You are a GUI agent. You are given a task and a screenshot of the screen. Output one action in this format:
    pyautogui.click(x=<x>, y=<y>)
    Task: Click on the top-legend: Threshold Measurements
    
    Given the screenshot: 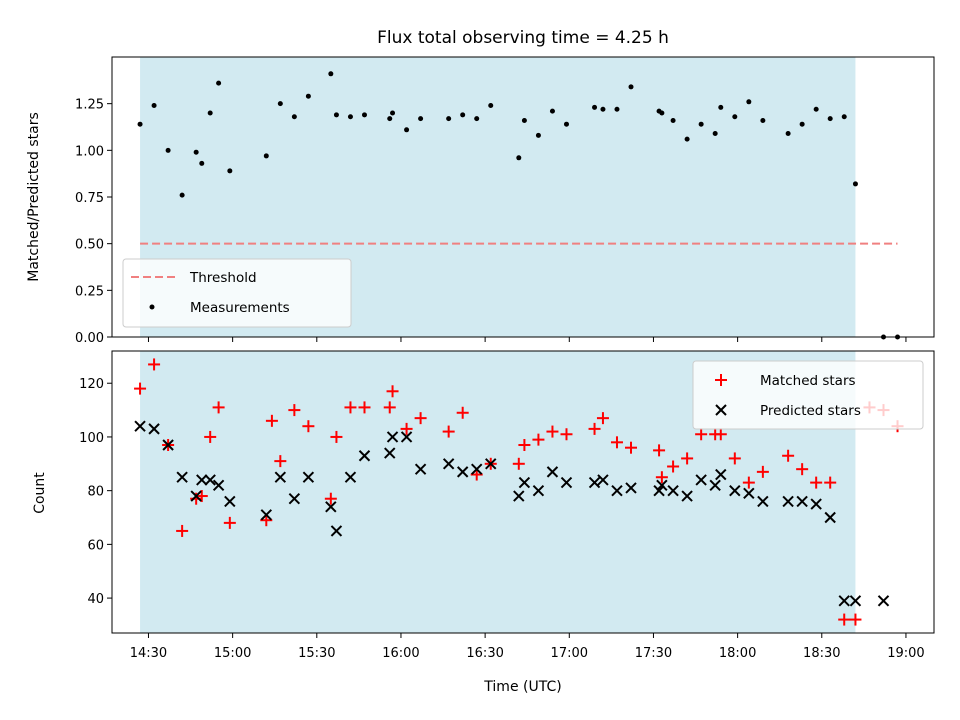 What is the action you would take?
    pyautogui.click(x=237, y=293)
    